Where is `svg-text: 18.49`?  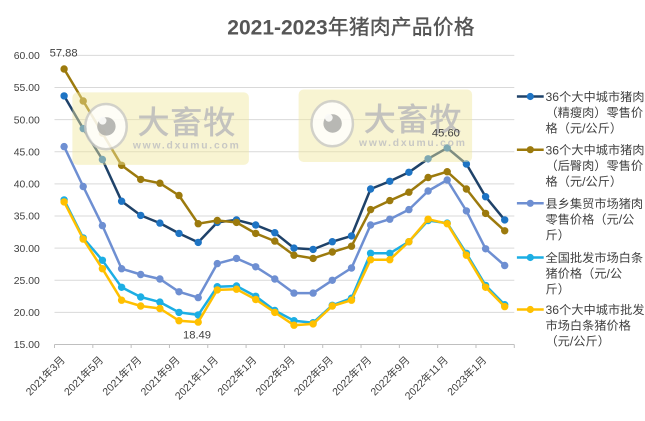
svg-text: 18.49 is located at coordinates (197, 336).